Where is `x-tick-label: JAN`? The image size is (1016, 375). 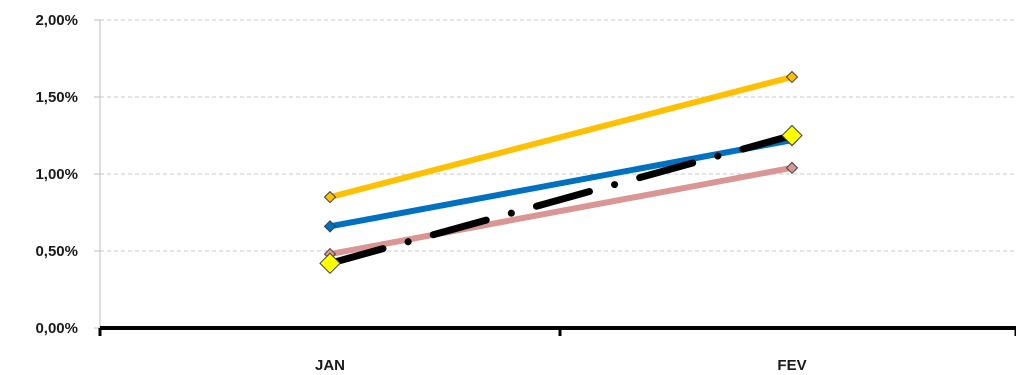
x-tick-label: JAN is located at coordinates (330, 365).